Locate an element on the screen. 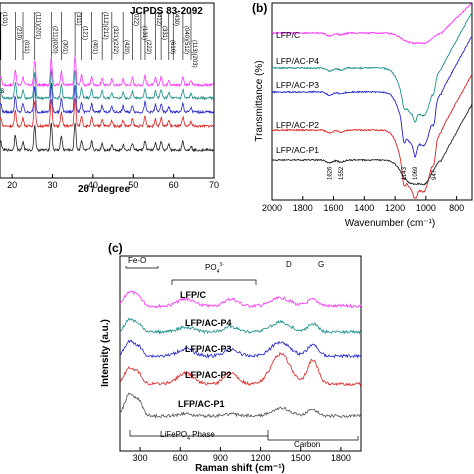 The height and width of the screenshot is (474, 474). panel-b-label: (b) is located at coordinates (259, 8).